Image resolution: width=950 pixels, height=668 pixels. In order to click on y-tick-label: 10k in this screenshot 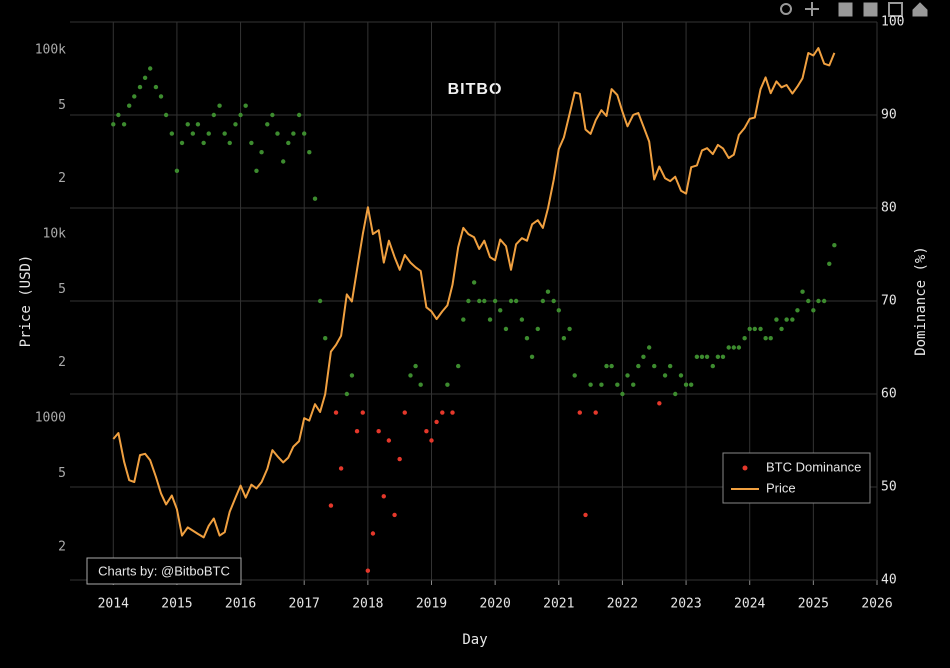, I will do `click(55, 234)`.